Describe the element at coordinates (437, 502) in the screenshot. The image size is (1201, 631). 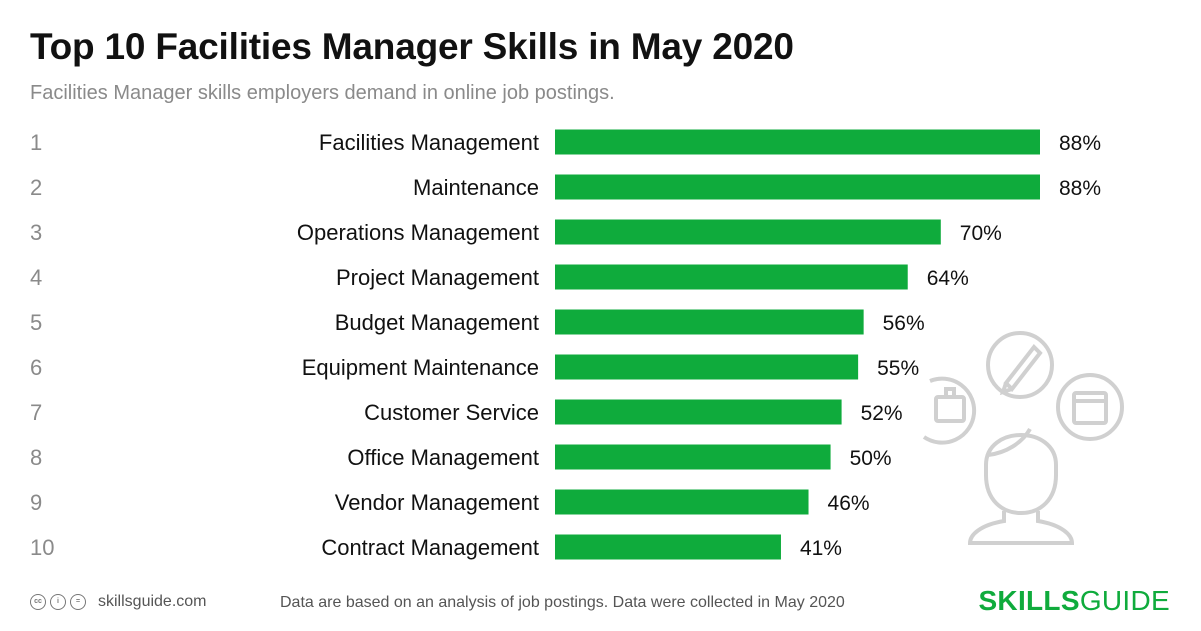
I see `category-label: Vendor Management` at that location.